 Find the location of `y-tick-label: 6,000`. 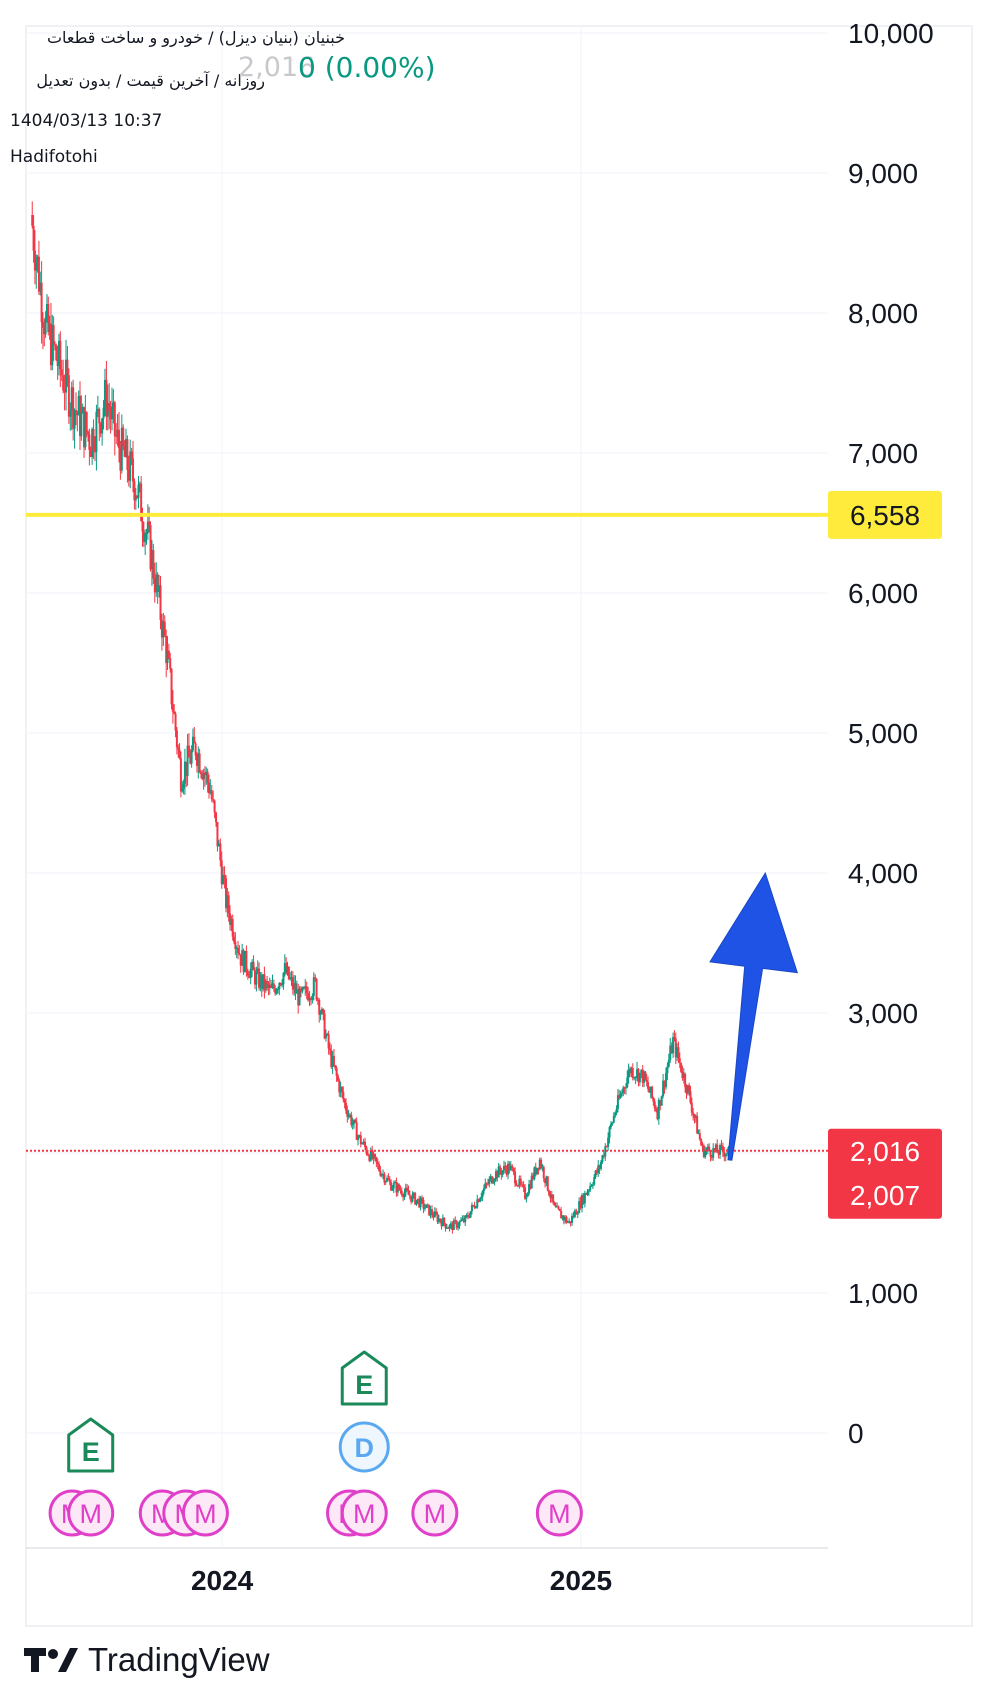

y-tick-label: 6,000 is located at coordinates (883, 593).